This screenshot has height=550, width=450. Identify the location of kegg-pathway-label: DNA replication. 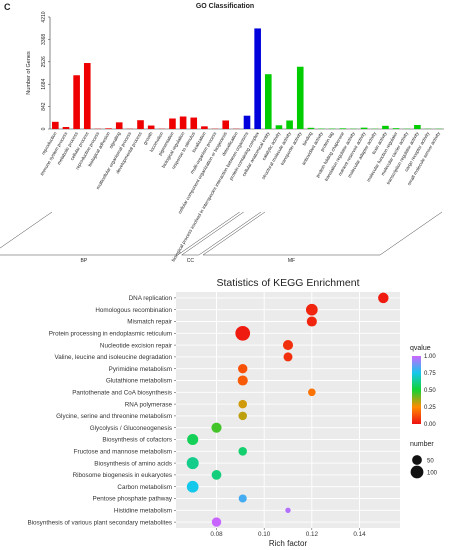
(151, 298).